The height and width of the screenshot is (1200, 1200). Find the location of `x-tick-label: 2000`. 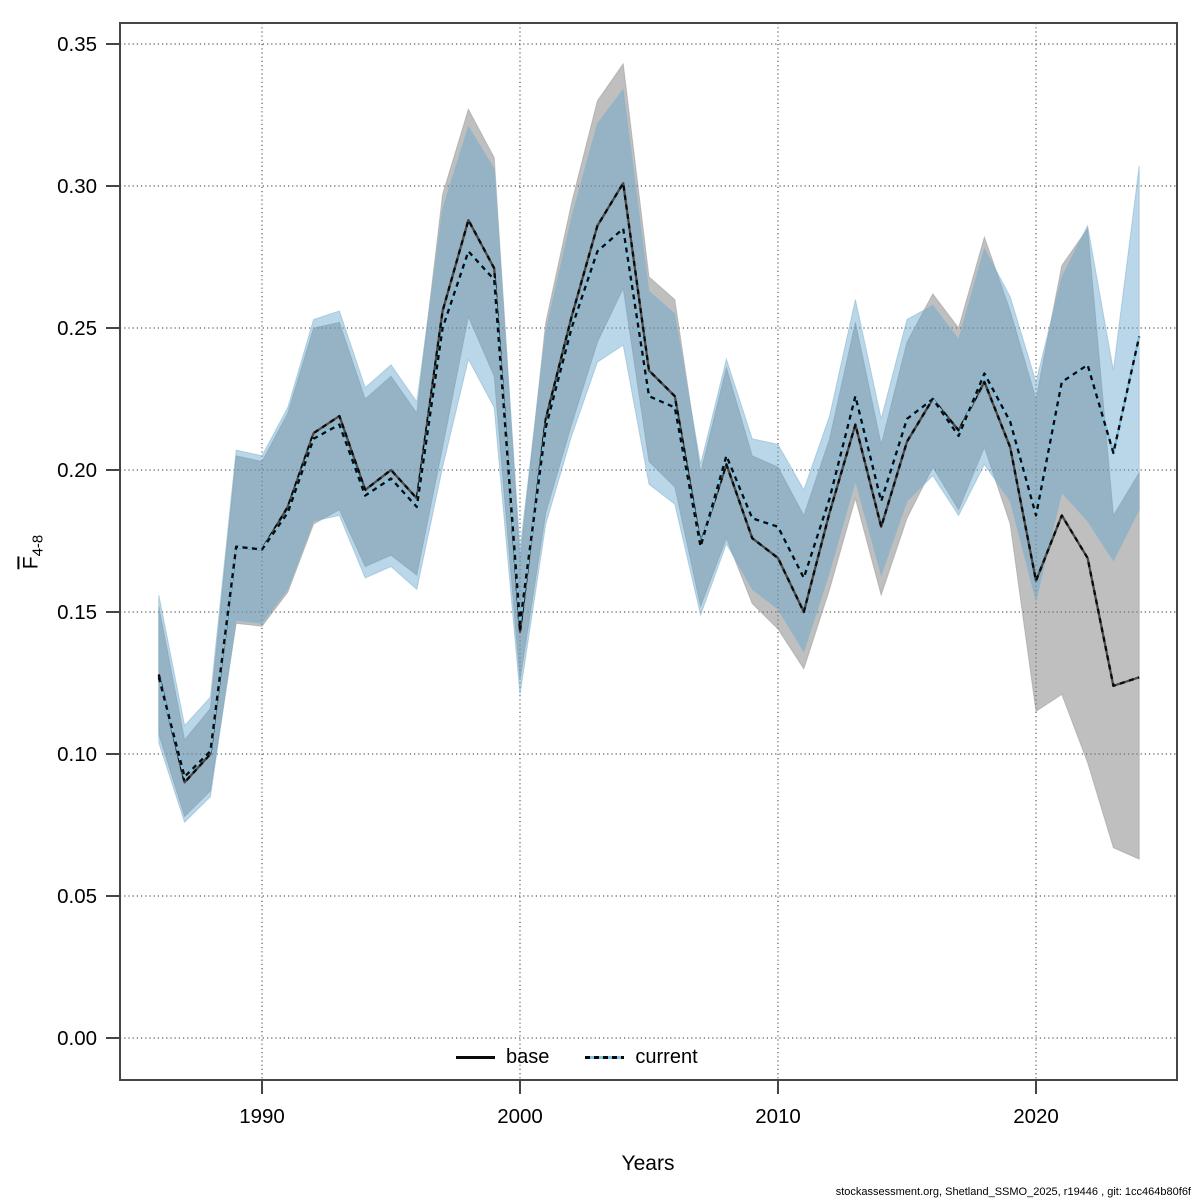

x-tick-label: 2000 is located at coordinates (520, 1116).